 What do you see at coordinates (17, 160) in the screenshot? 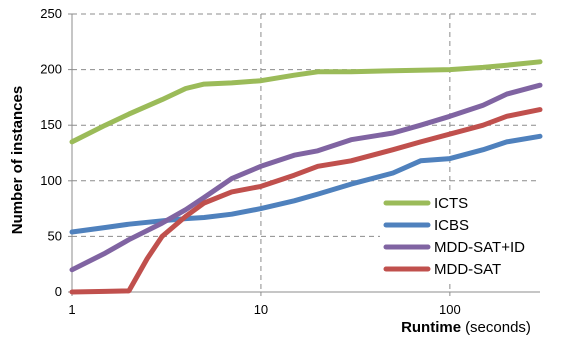
I see `y-axis-title: Number of instances` at bounding box center [17, 160].